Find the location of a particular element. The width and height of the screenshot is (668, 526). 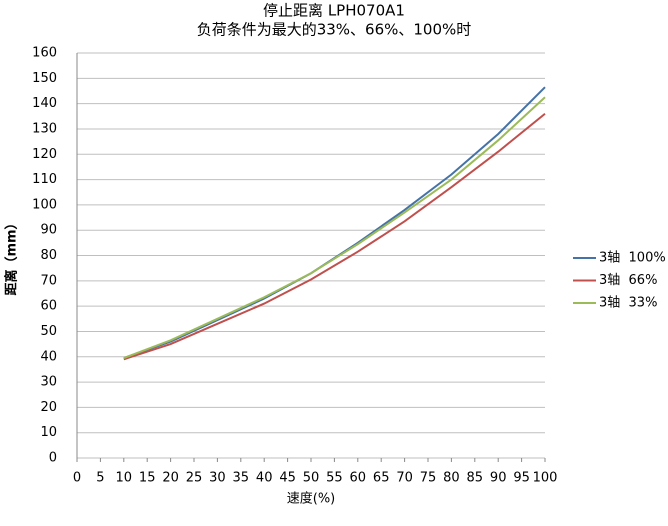

x-tick-label: 50 is located at coordinates (311, 478).